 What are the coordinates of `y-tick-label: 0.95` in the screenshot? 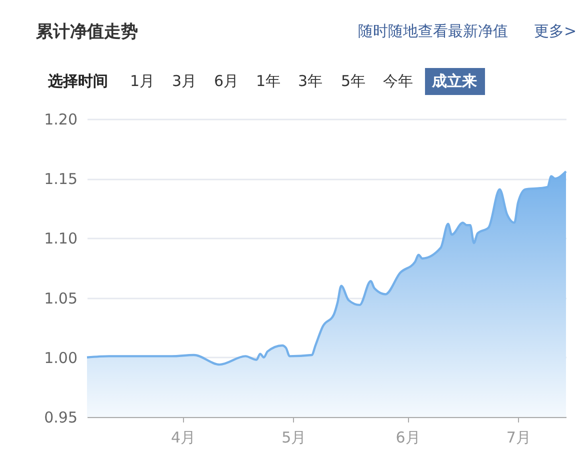 It's located at (61, 417).